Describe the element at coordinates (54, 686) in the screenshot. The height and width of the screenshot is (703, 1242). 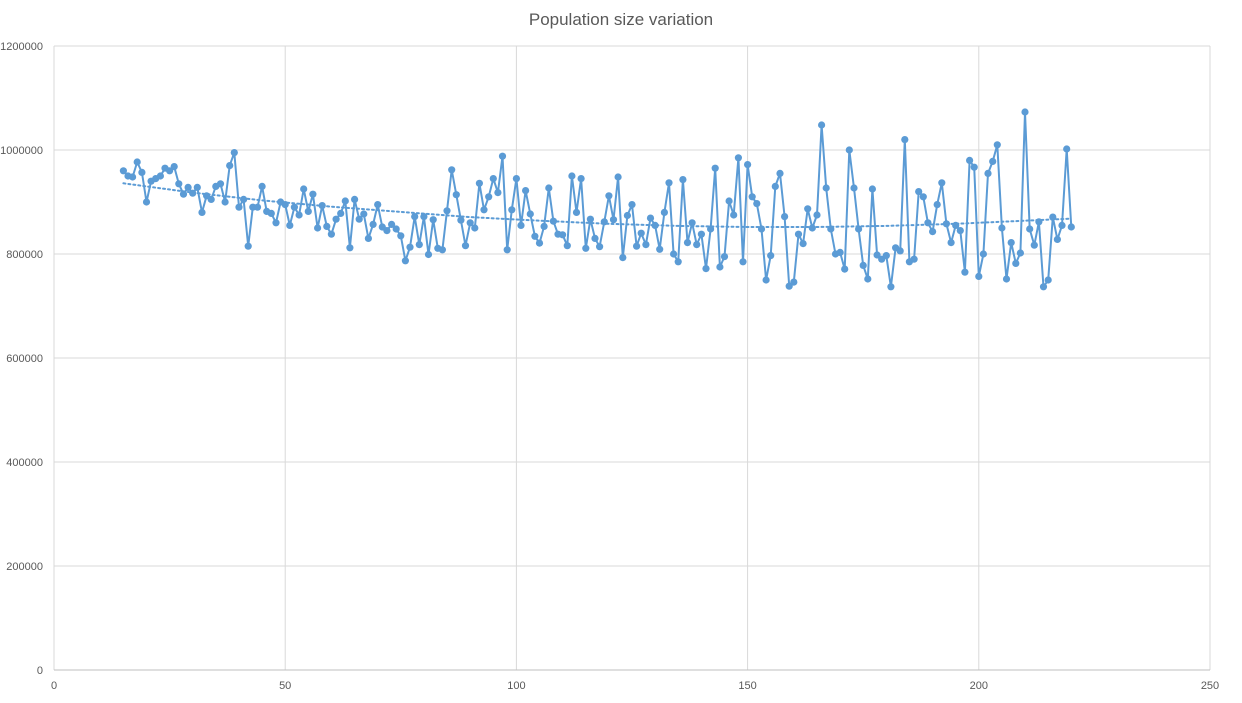
I see `x-tick-label: 0` at that location.